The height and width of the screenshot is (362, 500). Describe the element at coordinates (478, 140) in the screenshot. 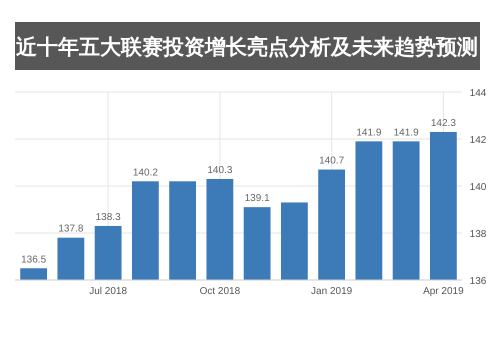

I see `y-tick-label: 142` at that location.